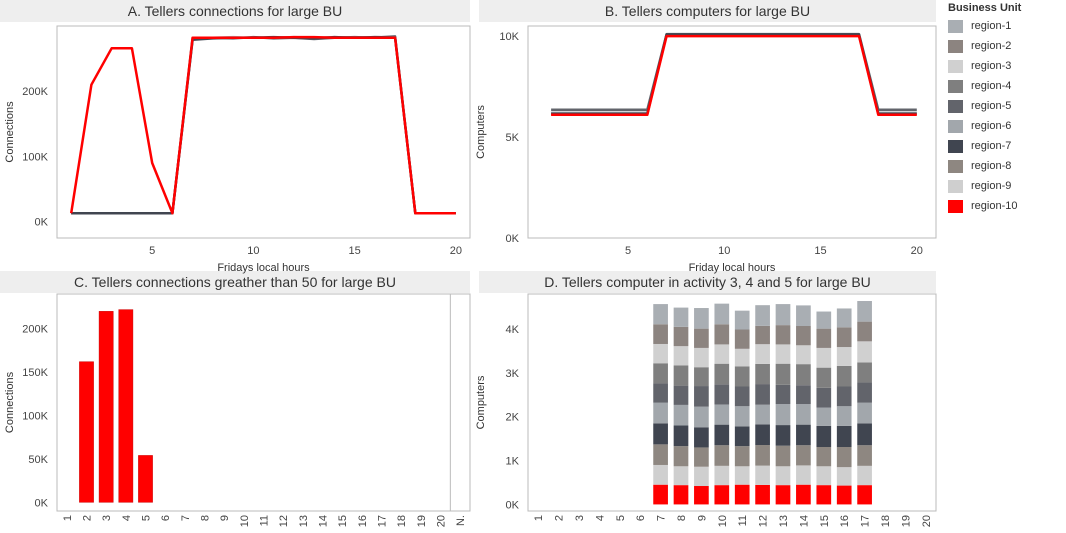  What do you see at coordinates (886, 521) in the screenshot?
I see `chart-d-x-tick-label: 18` at bounding box center [886, 521].